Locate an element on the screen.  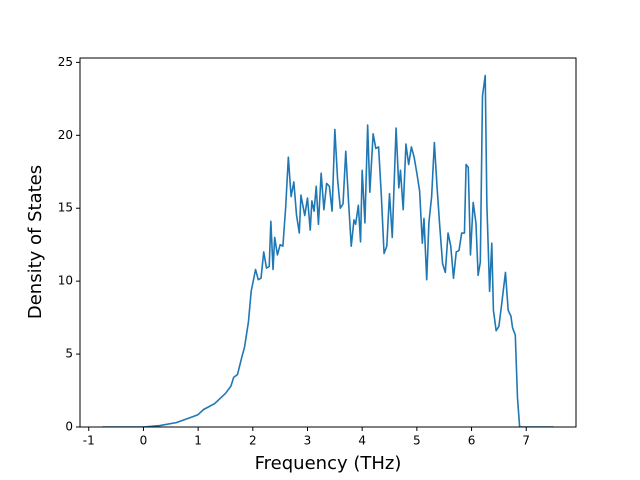
y-tick-label: 20 is located at coordinates (65, 135).